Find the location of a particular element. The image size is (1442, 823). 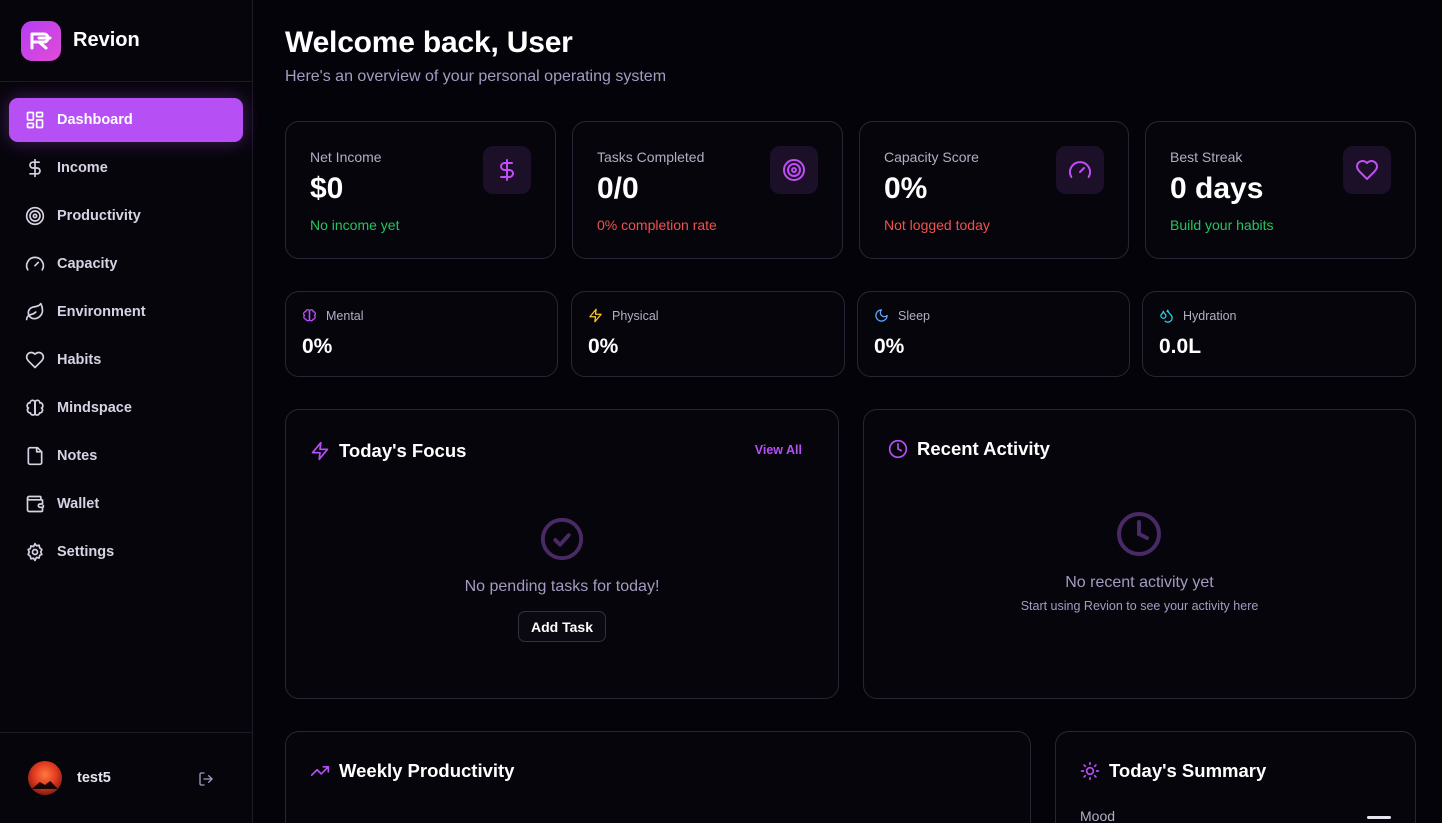

metric-label-text: Hydration is located at coordinates (1210, 315).